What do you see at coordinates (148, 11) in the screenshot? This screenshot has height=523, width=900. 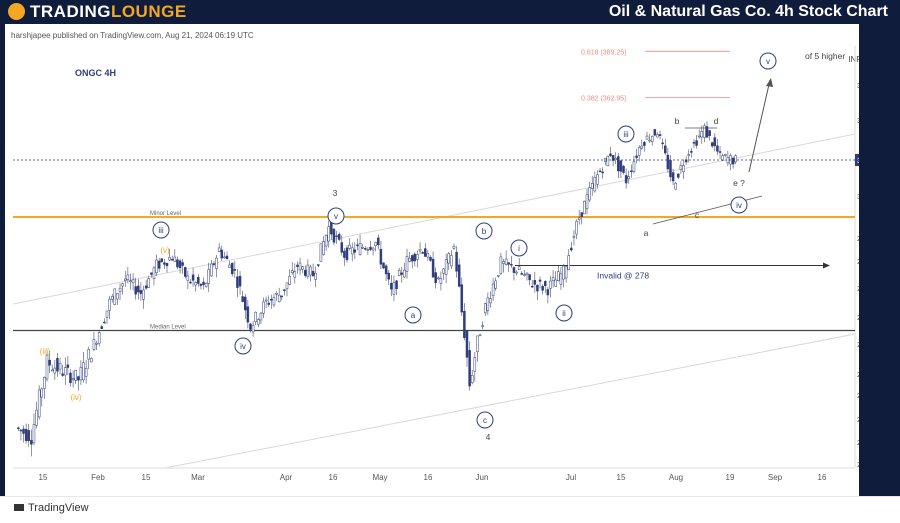 I see `brand-right: LOUNGE` at bounding box center [148, 11].